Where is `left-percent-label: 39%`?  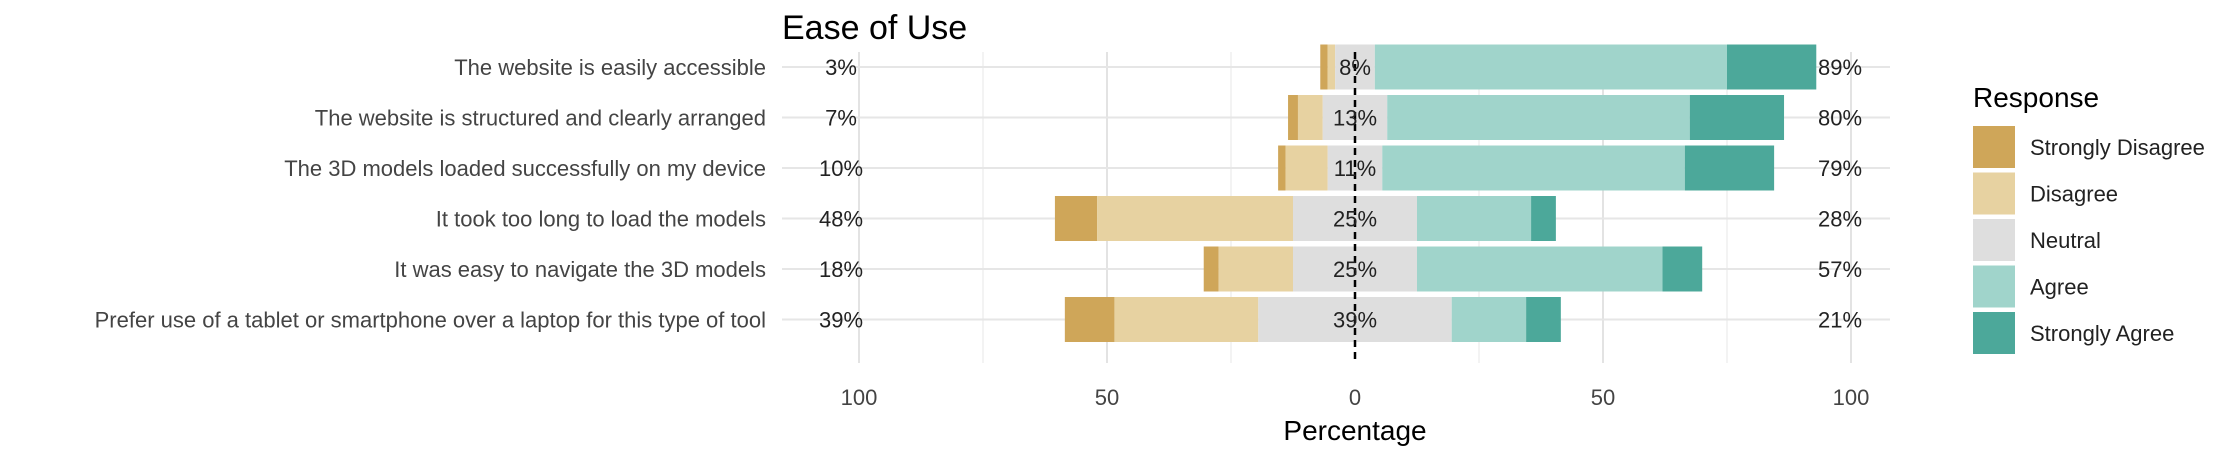
left-percent-label: 39% is located at coordinates (841, 320).